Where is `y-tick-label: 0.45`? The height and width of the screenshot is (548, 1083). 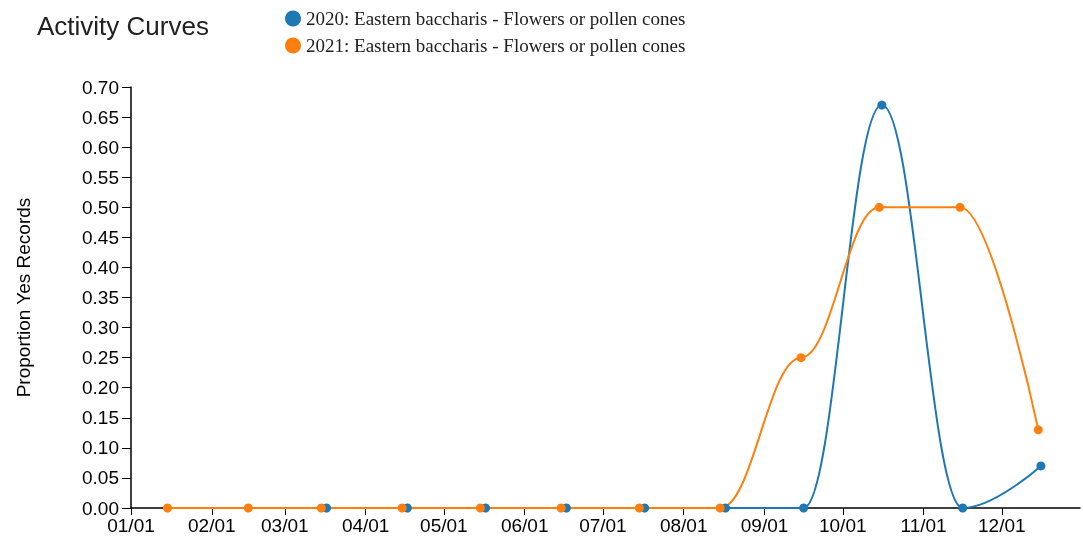
y-tick-label: 0.45 is located at coordinates (100, 237).